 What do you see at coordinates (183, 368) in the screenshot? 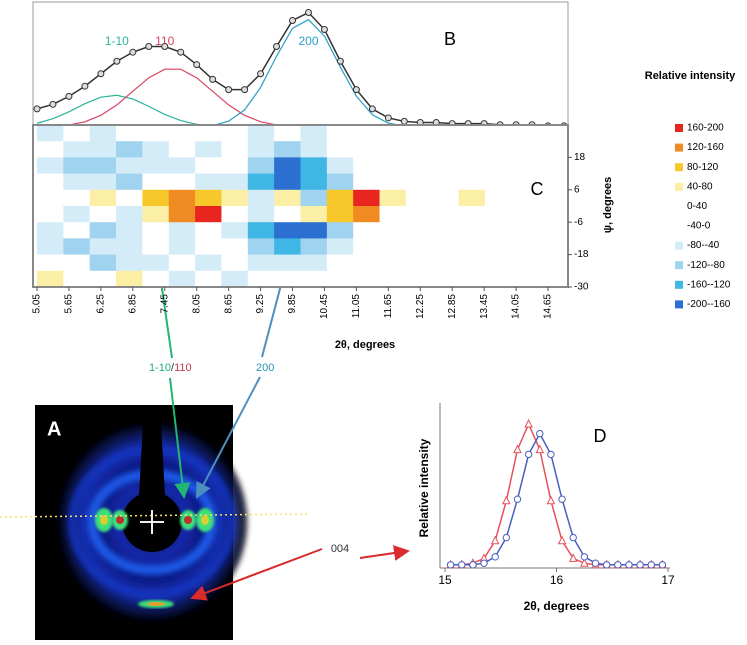
I see `annotation-part: 110` at bounding box center [183, 368].